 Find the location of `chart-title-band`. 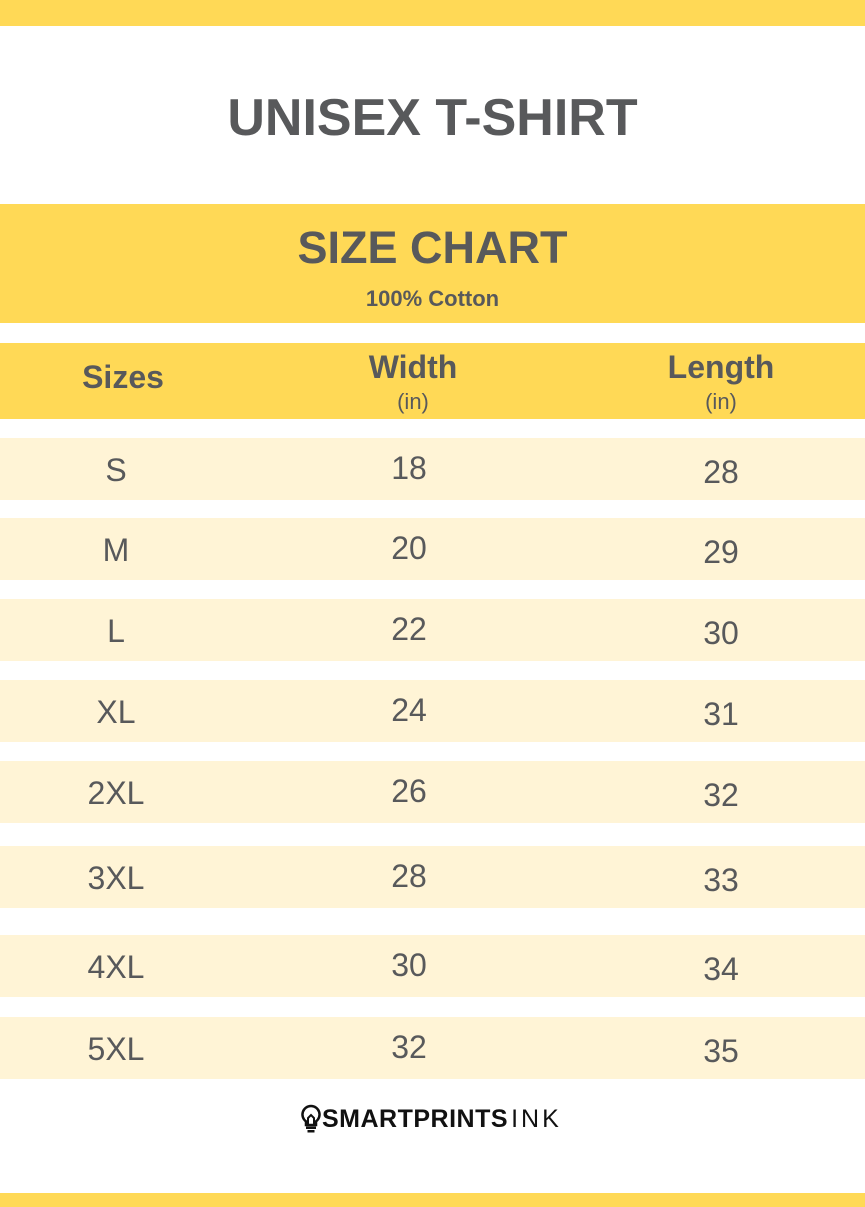

chart-title-band is located at coordinates (432, 263).